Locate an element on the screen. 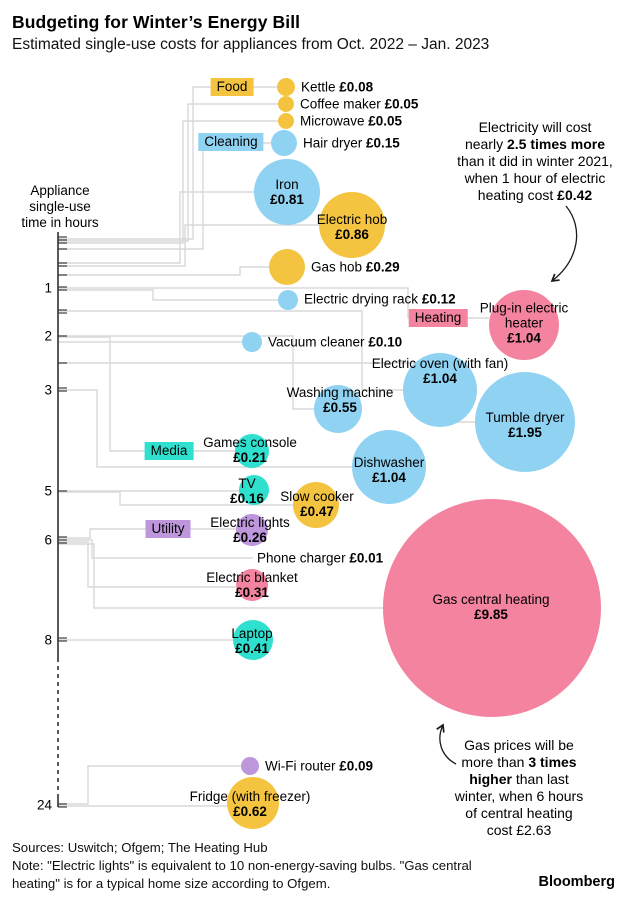 The height and width of the screenshot is (900, 627). label-fridge: Fridge (with freezer) £0.62 is located at coordinates (250, 803).